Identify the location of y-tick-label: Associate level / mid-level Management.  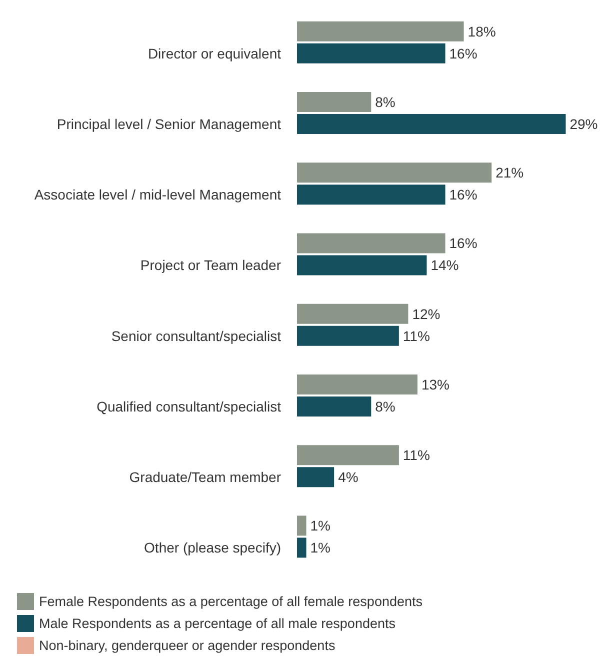
(158, 194).